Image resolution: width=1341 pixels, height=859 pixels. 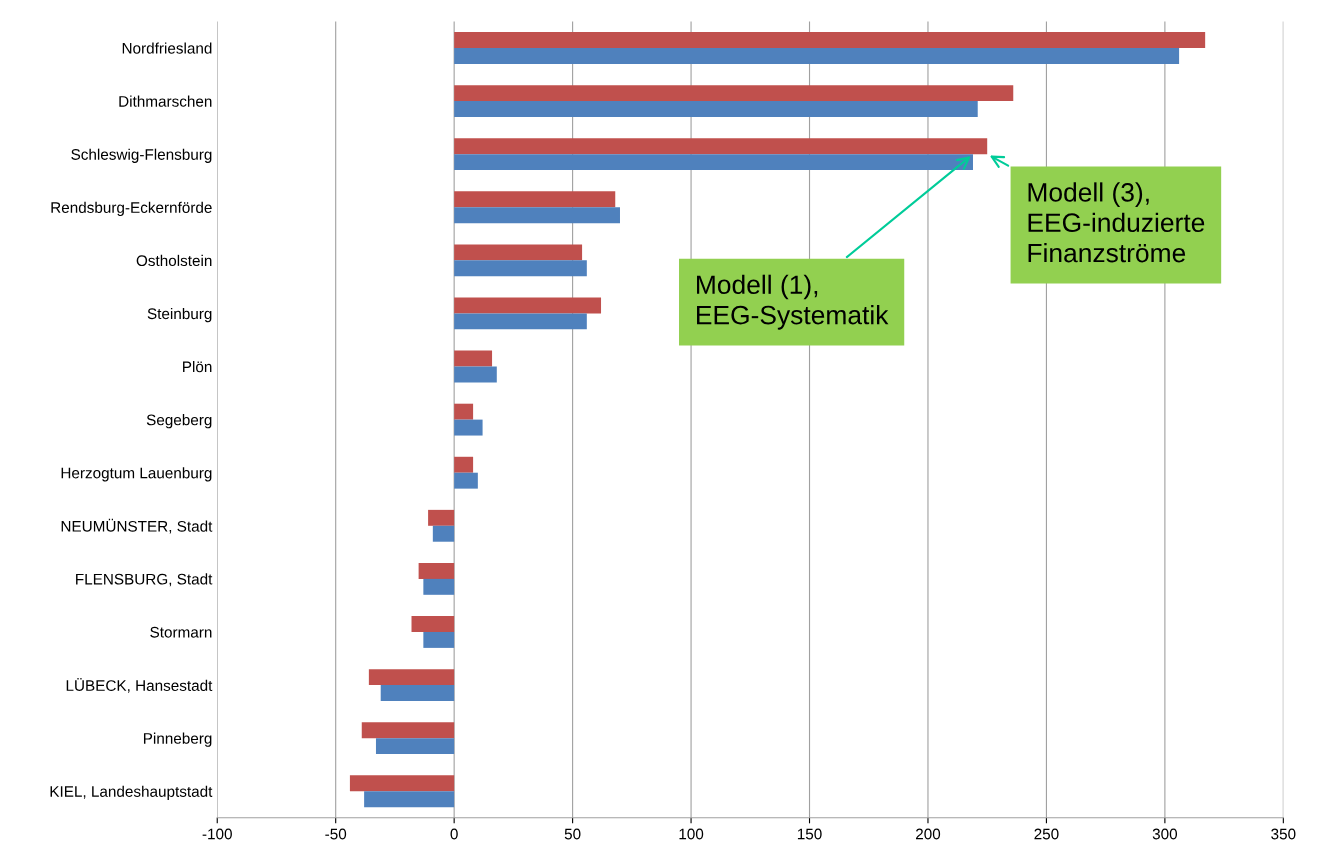 What do you see at coordinates (217, 834) in the screenshot?
I see `x-tick-label: -100` at bounding box center [217, 834].